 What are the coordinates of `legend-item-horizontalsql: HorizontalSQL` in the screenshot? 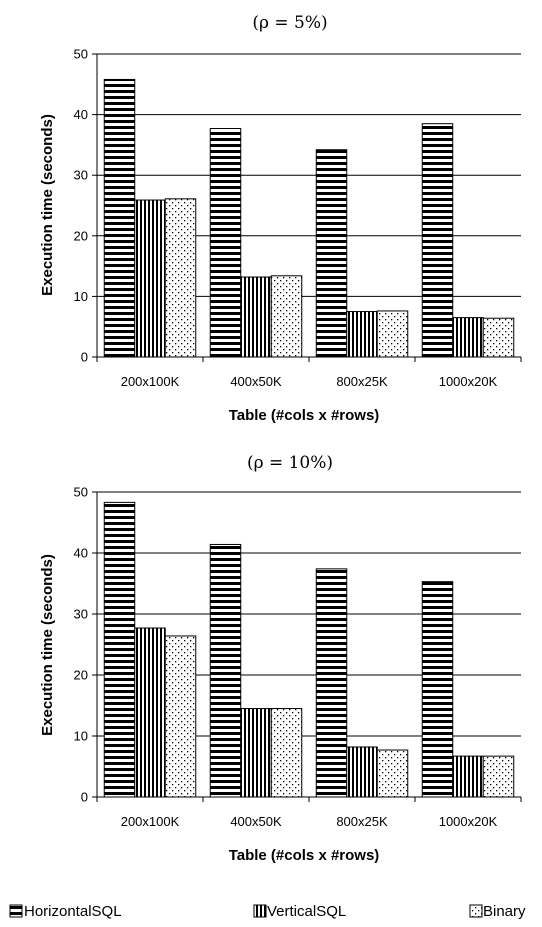 It's located at (65, 911).